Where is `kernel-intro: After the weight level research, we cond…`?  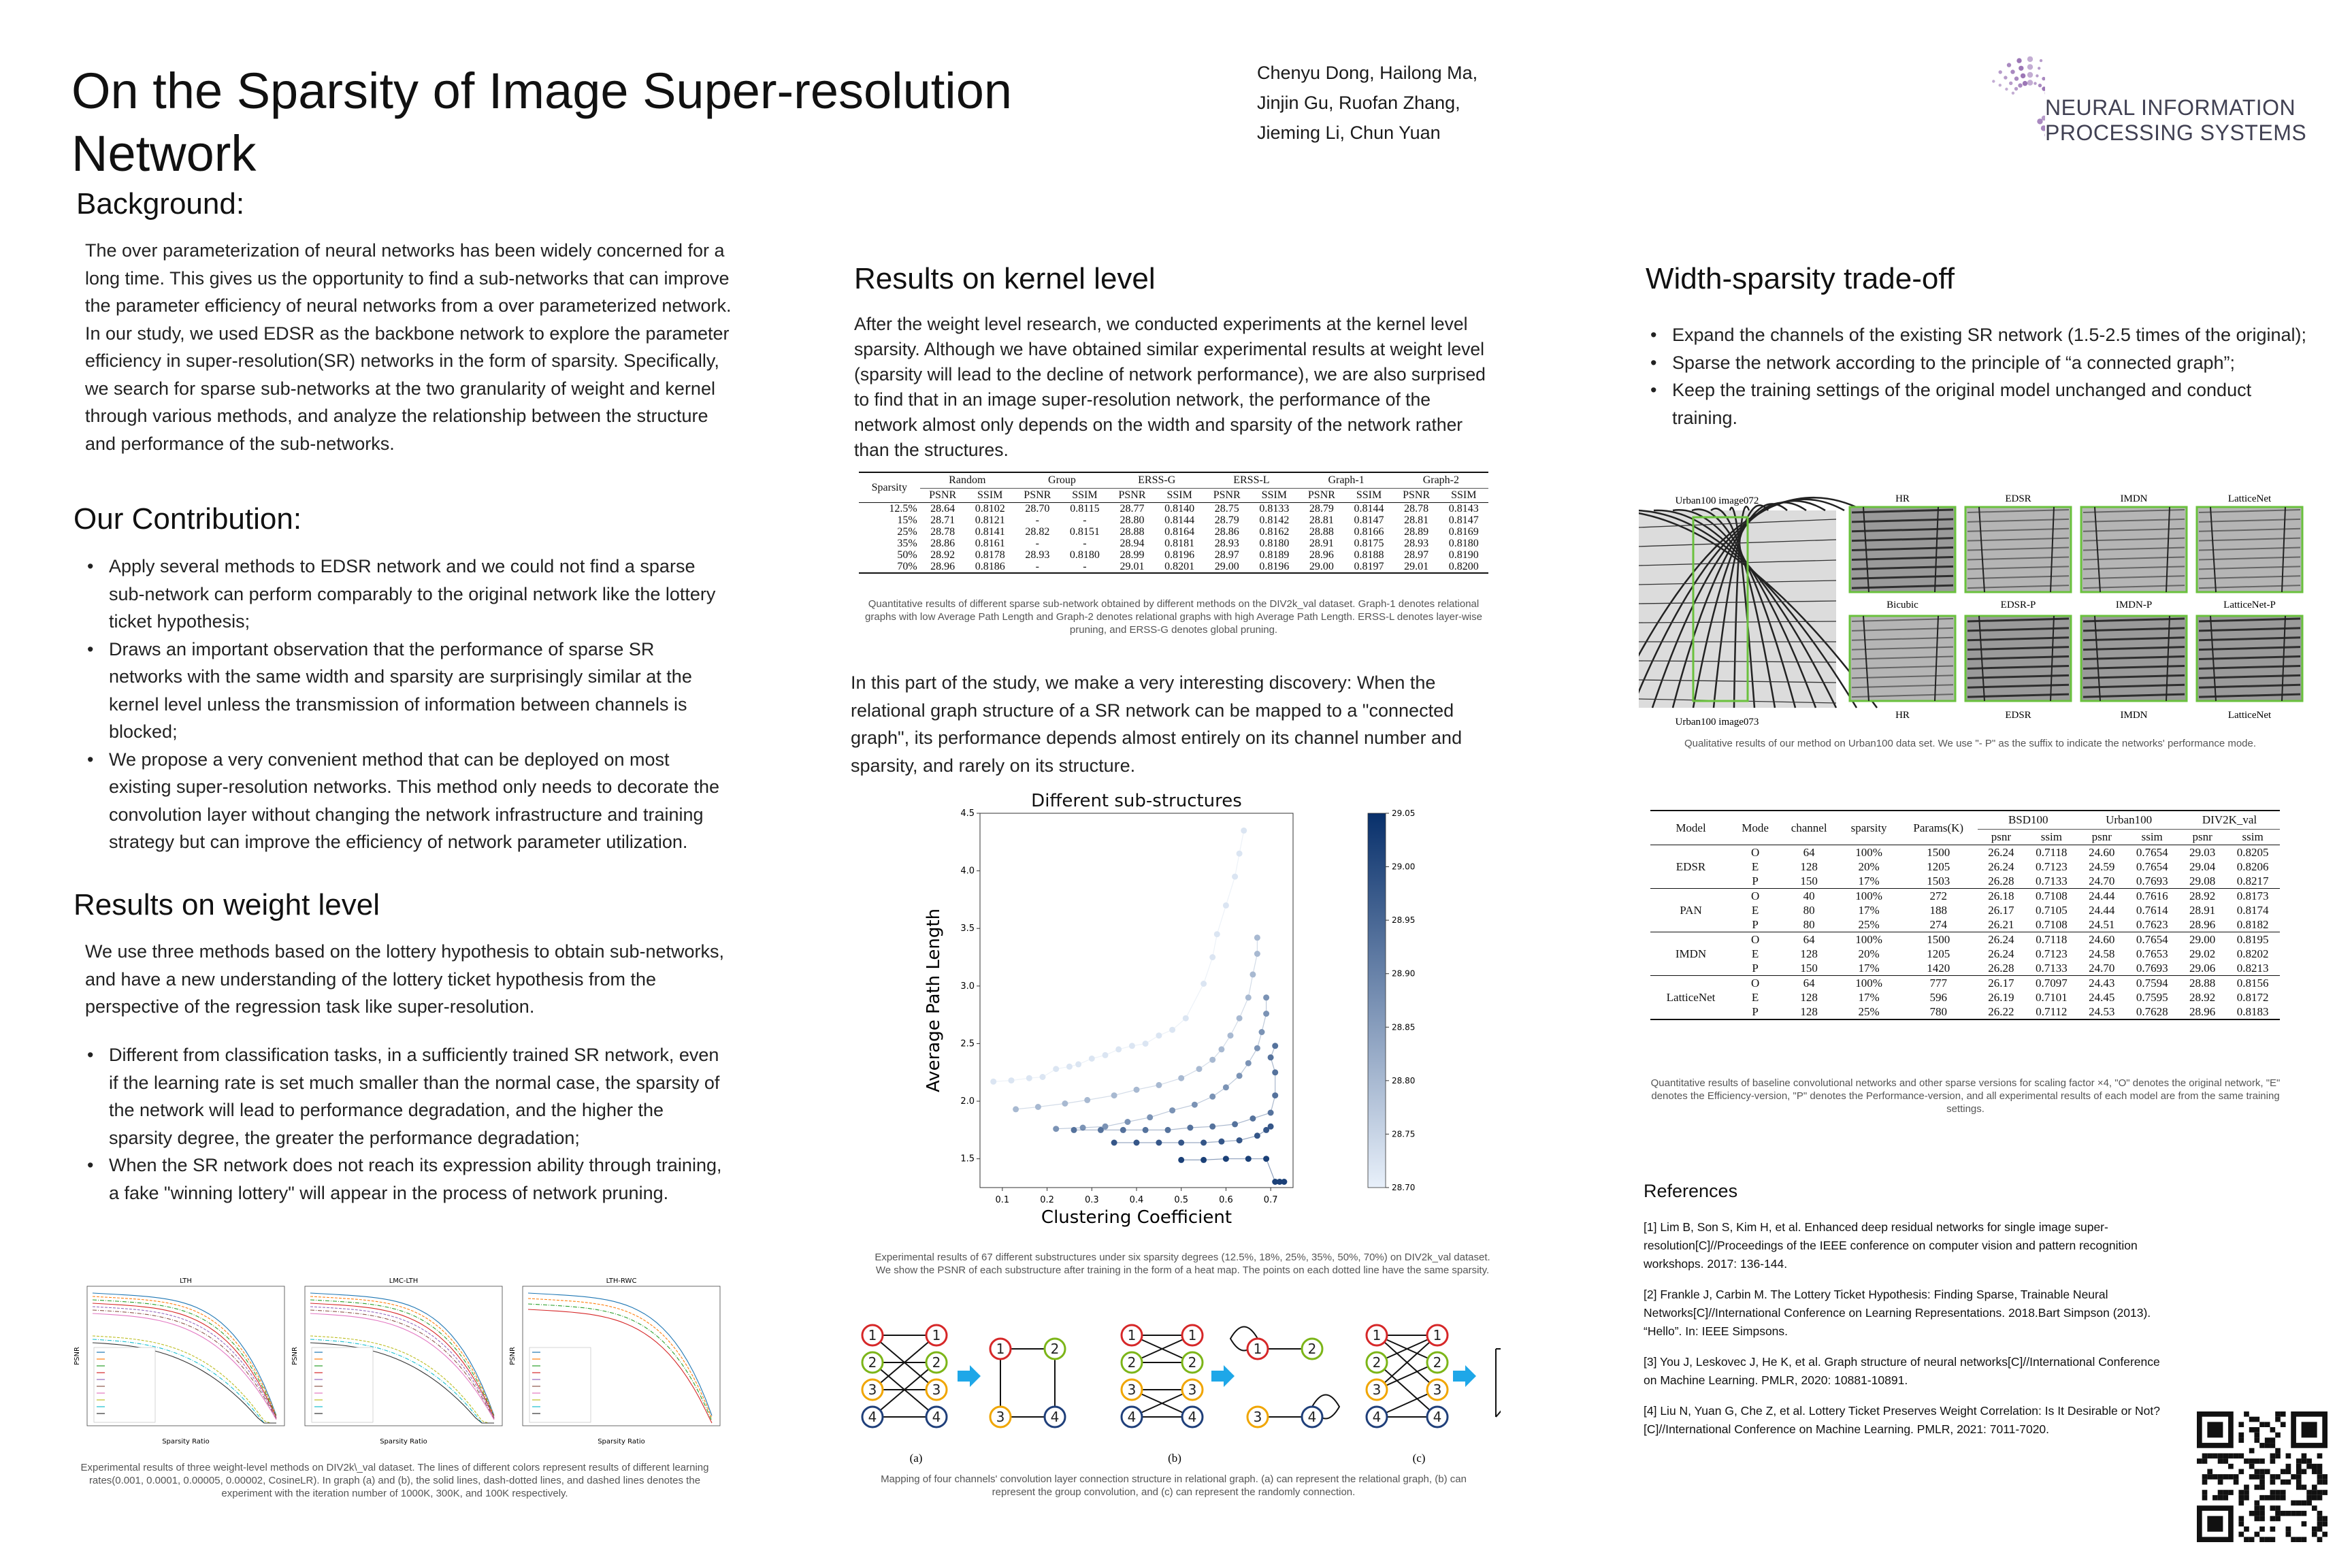 kernel-intro: After the weight level research, we cond… is located at coordinates (1170, 387).